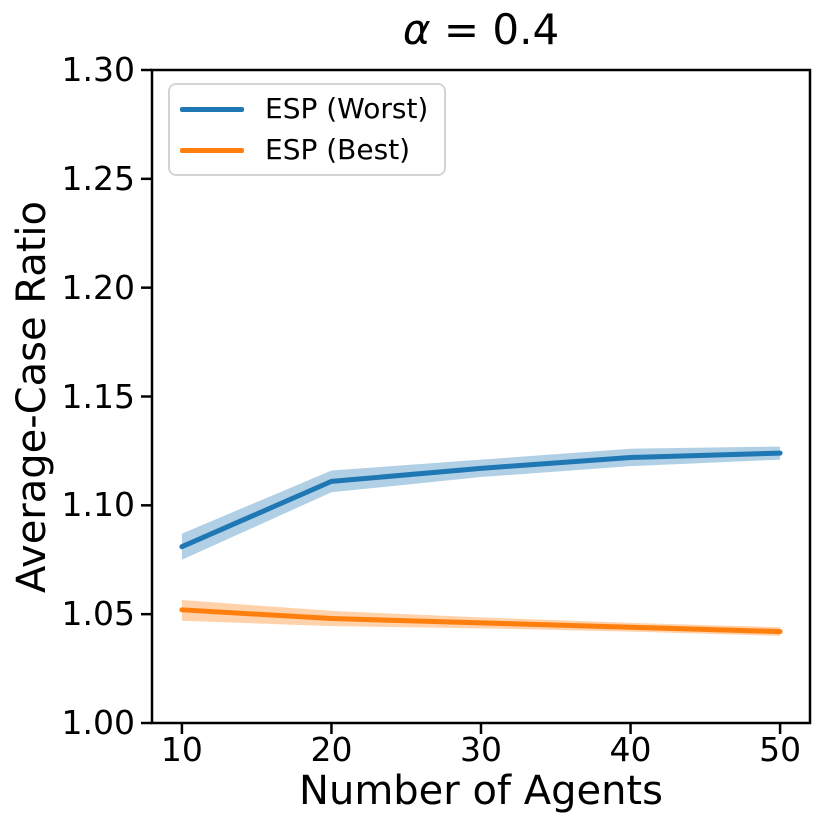 This screenshot has width=832, height=840. Describe the element at coordinates (495, 29) in the screenshot. I see `title-equation-text: = 0.4` at that location.